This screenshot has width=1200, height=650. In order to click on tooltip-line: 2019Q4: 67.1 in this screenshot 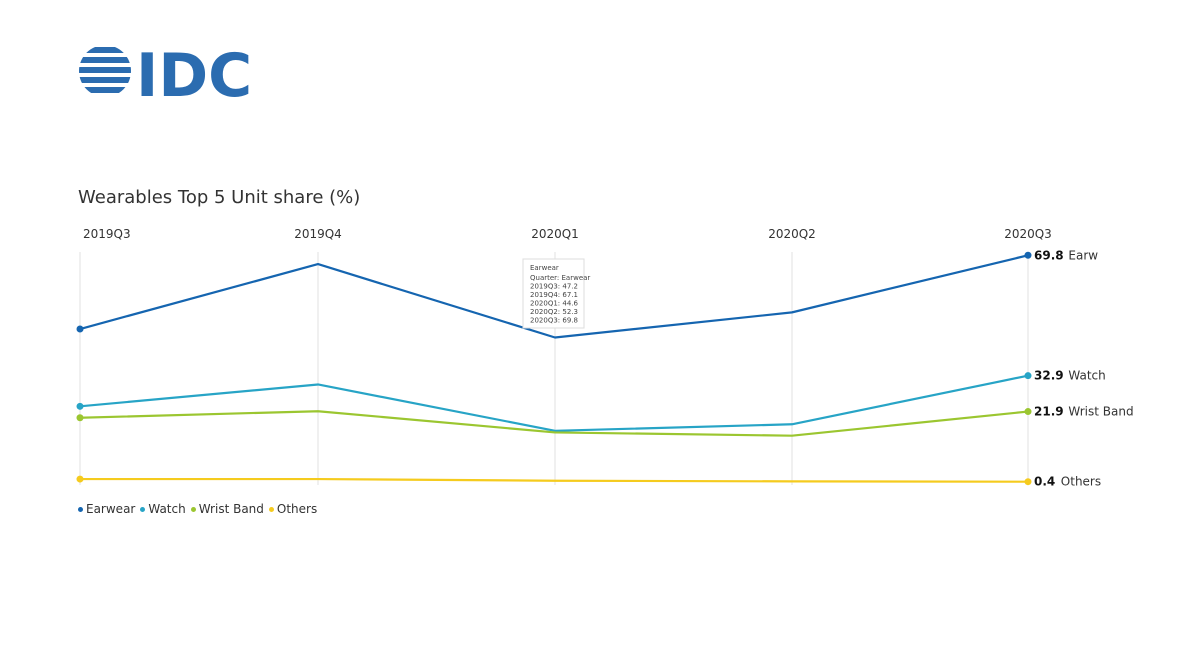, I will do `click(554, 295)`.